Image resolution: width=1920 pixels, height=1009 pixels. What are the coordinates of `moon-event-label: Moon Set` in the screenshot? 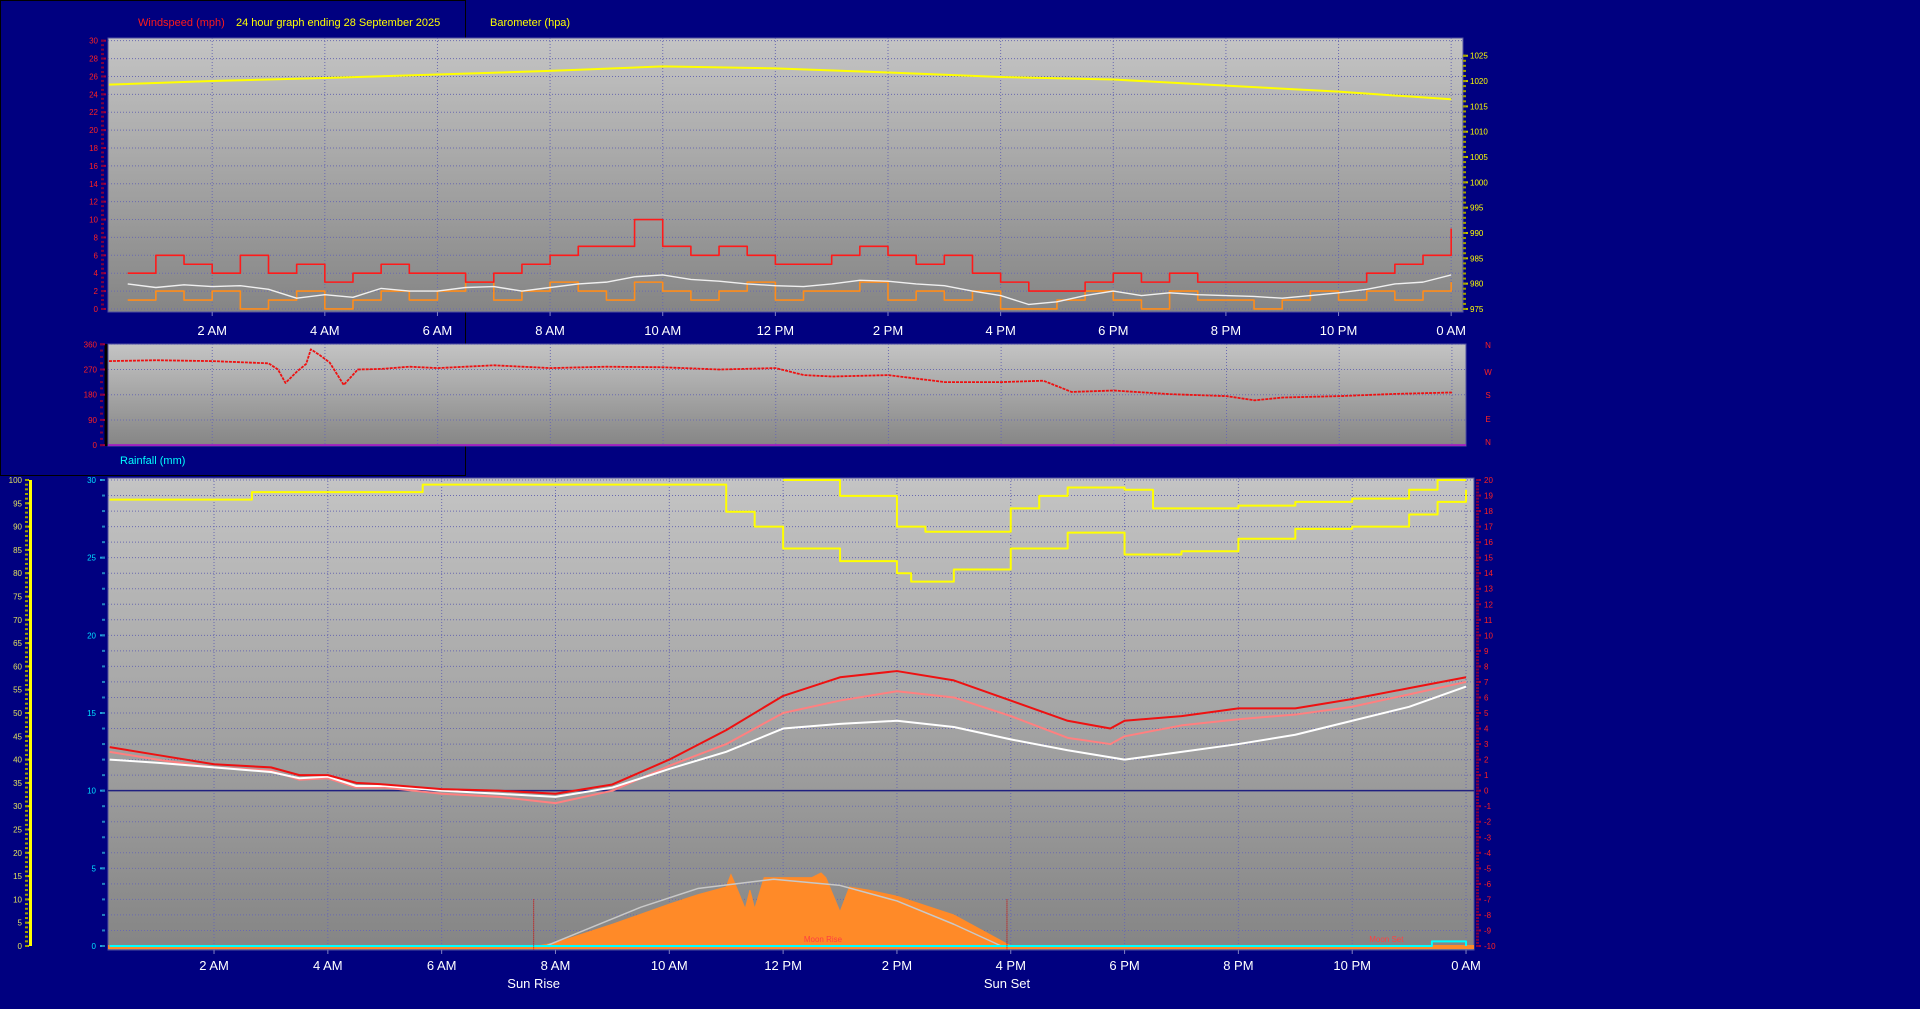 It's located at (1386, 939).